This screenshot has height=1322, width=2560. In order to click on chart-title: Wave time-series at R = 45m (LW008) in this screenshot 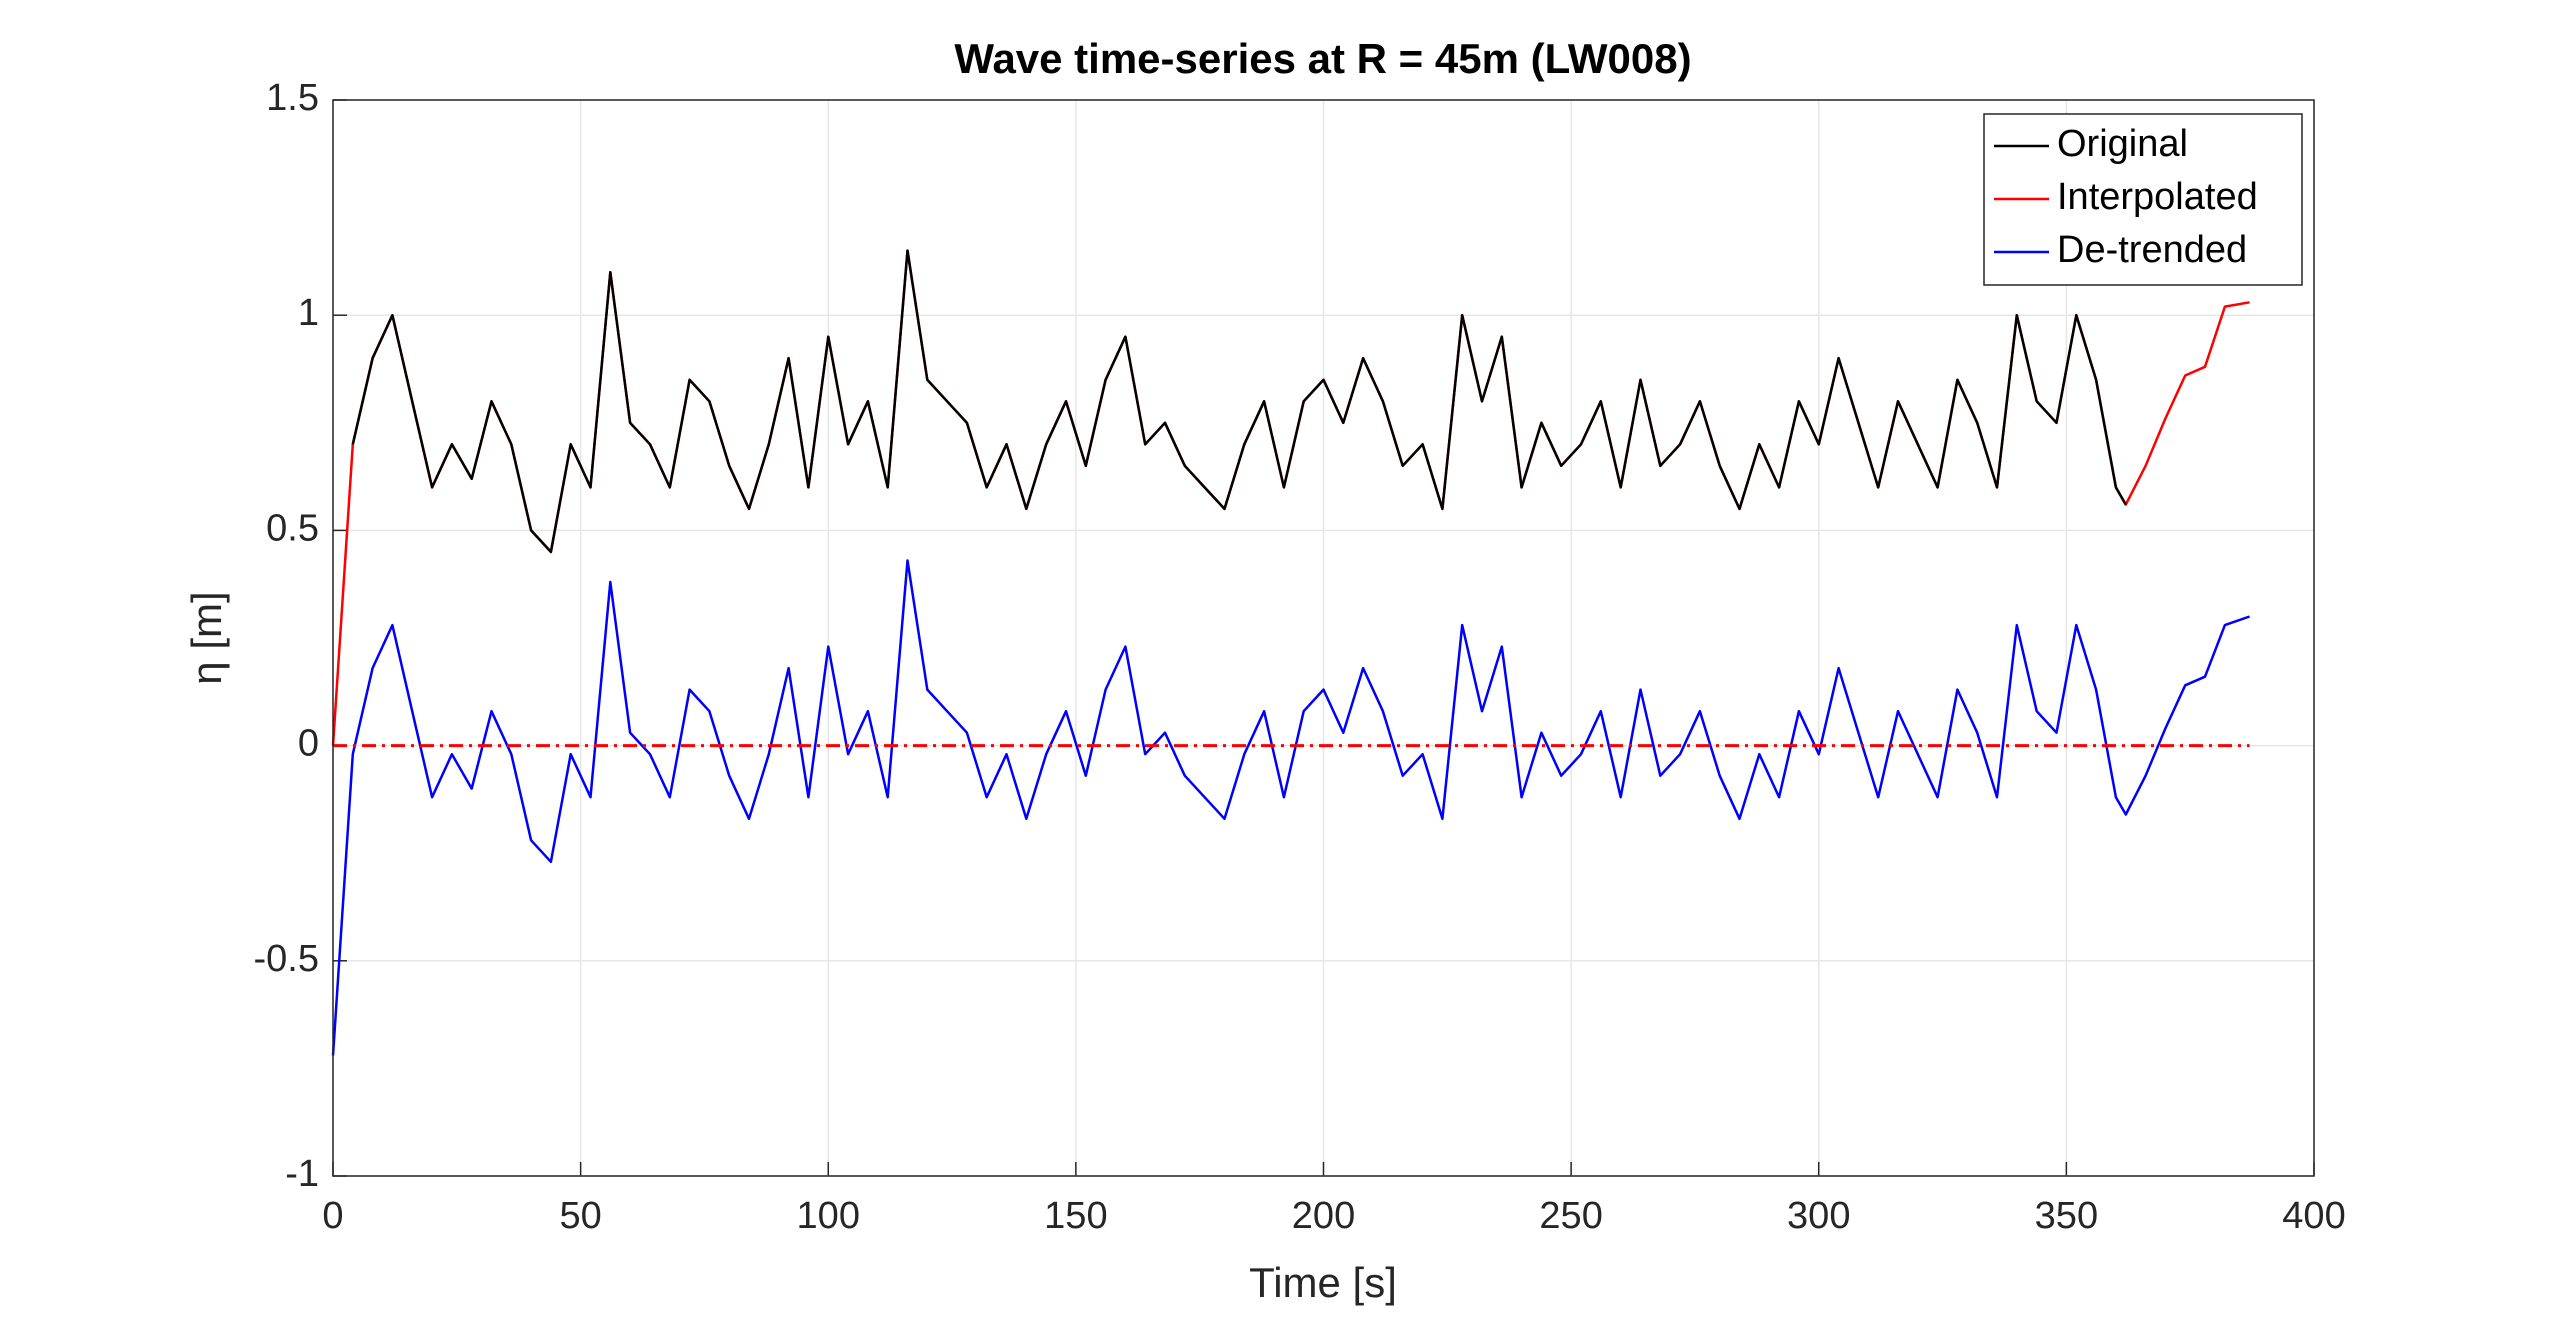, I will do `click(1322, 58)`.